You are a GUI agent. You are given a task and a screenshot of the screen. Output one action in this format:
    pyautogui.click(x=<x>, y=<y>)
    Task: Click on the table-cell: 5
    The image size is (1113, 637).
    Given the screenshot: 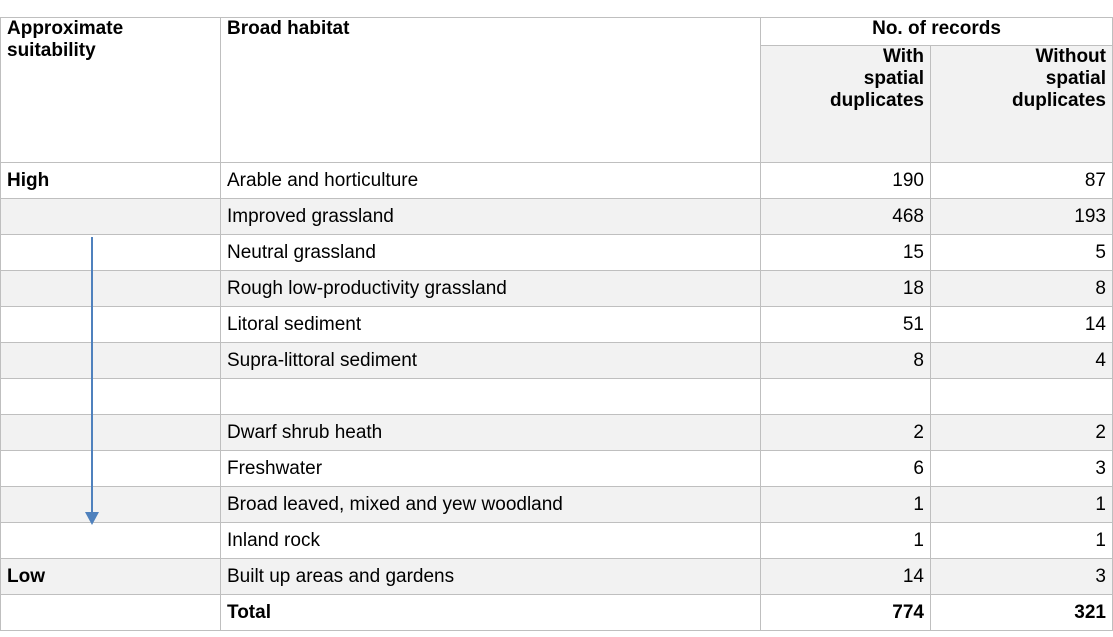 What is the action you would take?
    pyautogui.click(x=1021, y=252)
    